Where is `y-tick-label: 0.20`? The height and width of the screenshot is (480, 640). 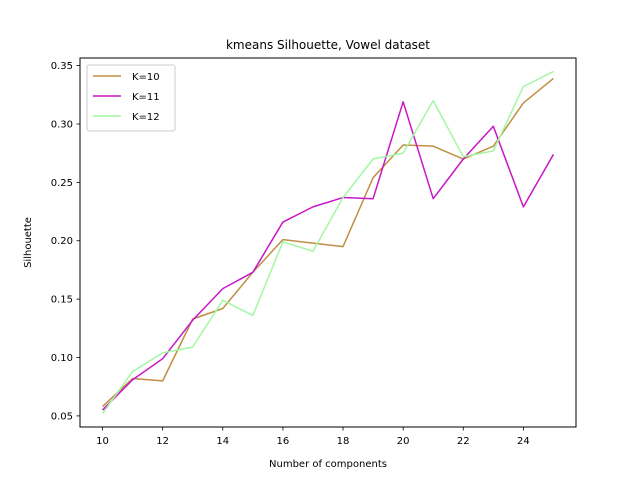
y-tick-label: 0.20 is located at coordinates (62, 241).